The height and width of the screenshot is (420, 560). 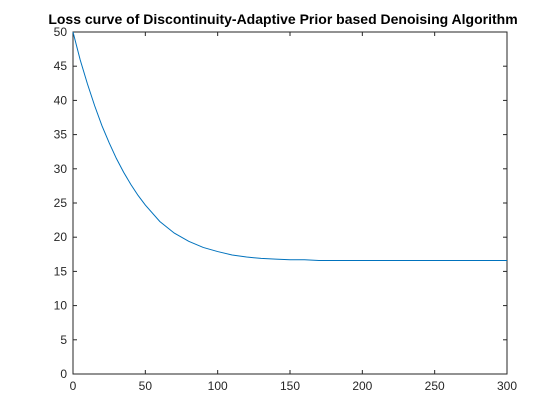 I want to click on x-tick-label: 150, so click(x=290, y=386).